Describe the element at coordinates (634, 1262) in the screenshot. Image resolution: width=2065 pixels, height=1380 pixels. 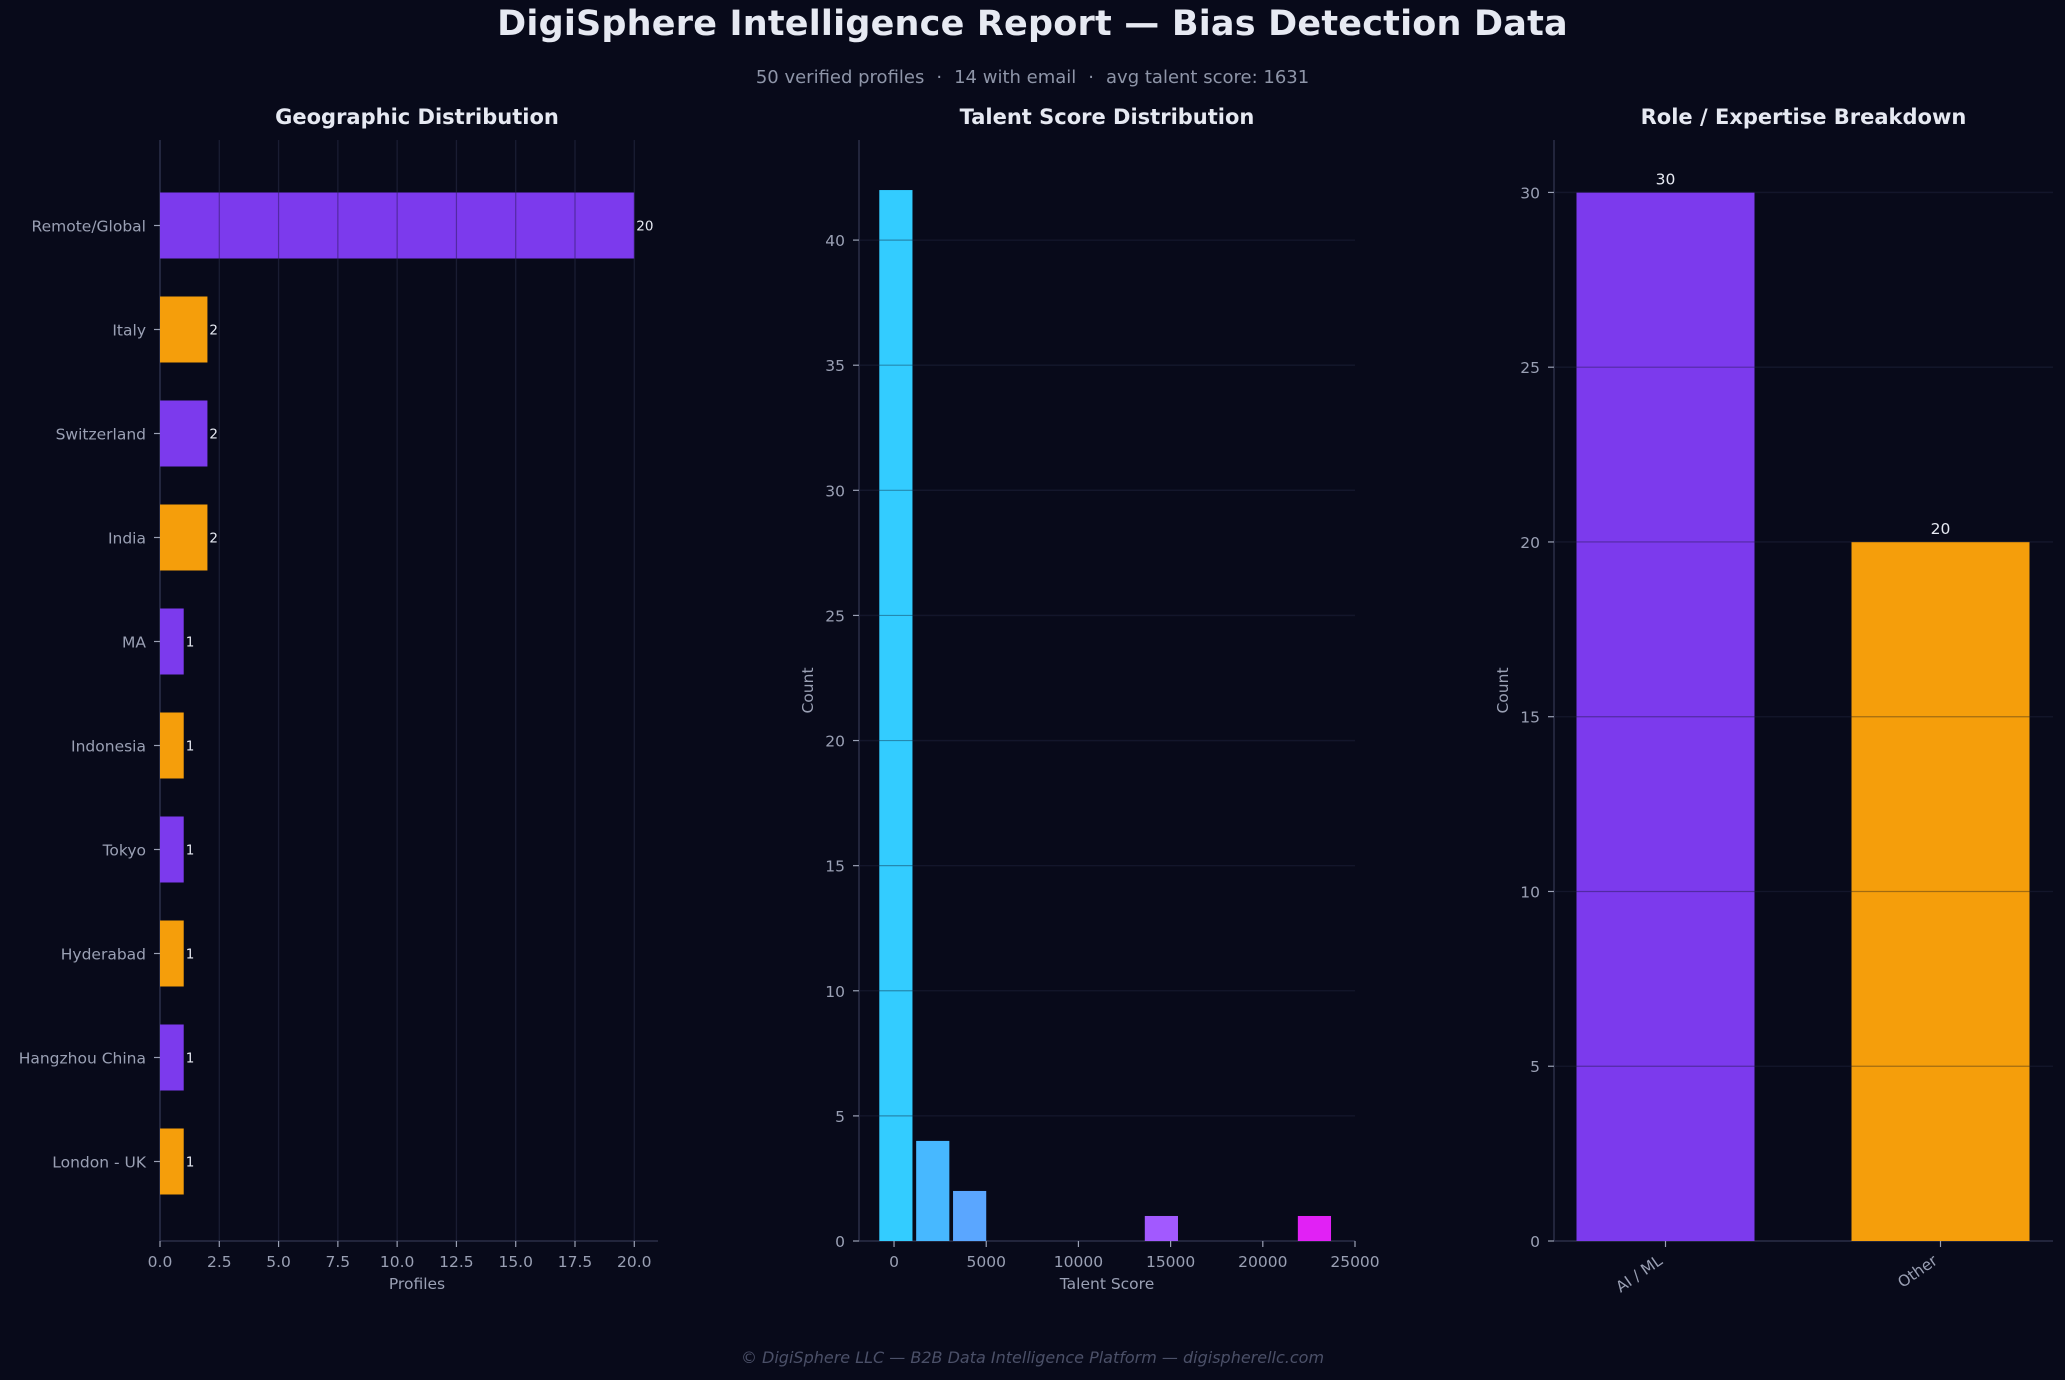
I see `x-tick-label: 20.0` at that location.